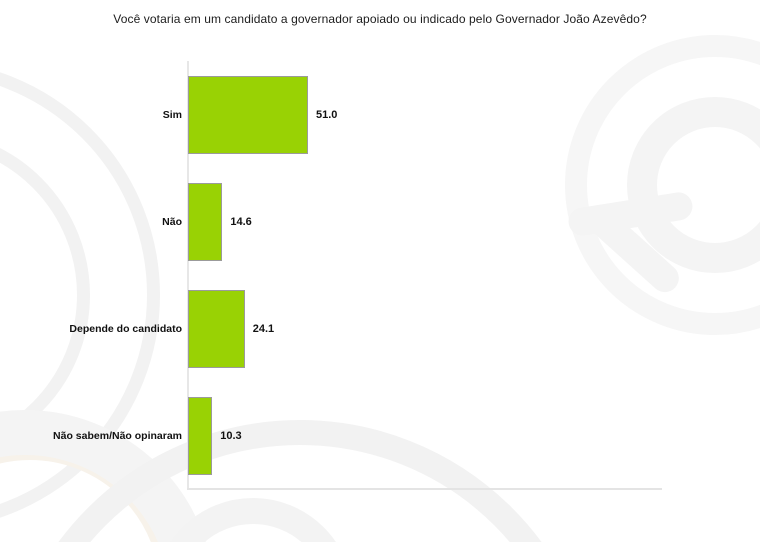 This screenshot has width=760, height=542. I want to click on value-label: 24.1, so click(263, 328).